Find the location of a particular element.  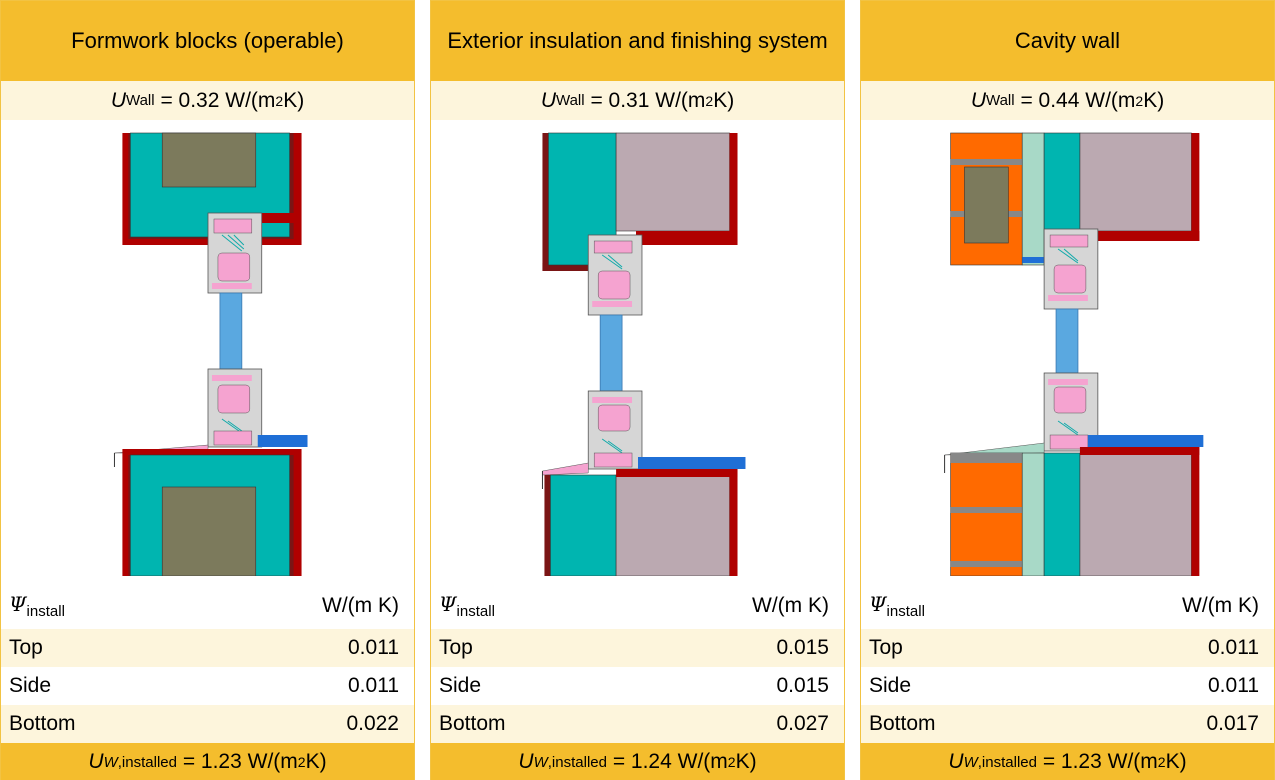

u-wall-value: U Wall = 0.44 W/(m 2 K) is located at coordinates (1067, 100).